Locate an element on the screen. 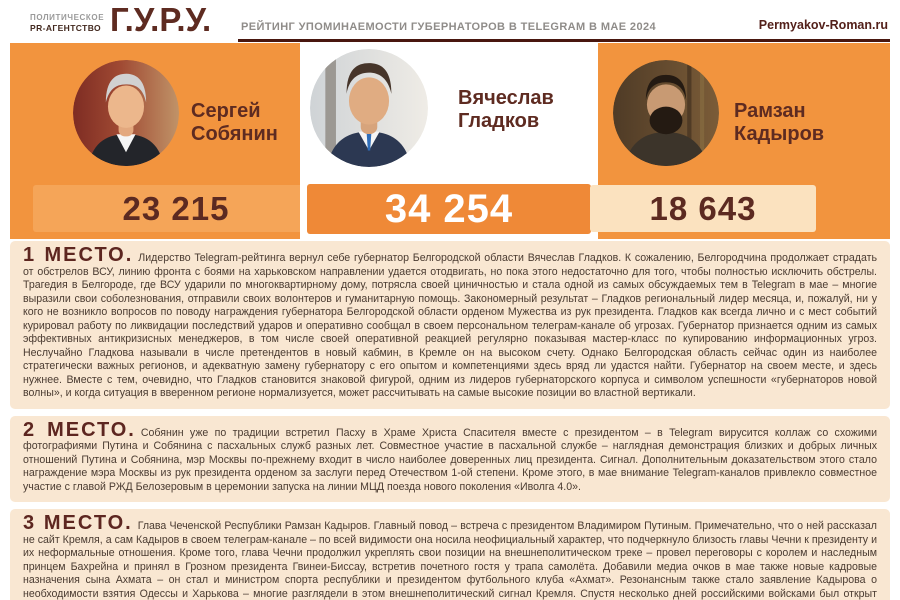 This screenshot has width=900, height=600. winner-card: Вячеслав Гладков 34 254 is located at coordinates (449, 141).